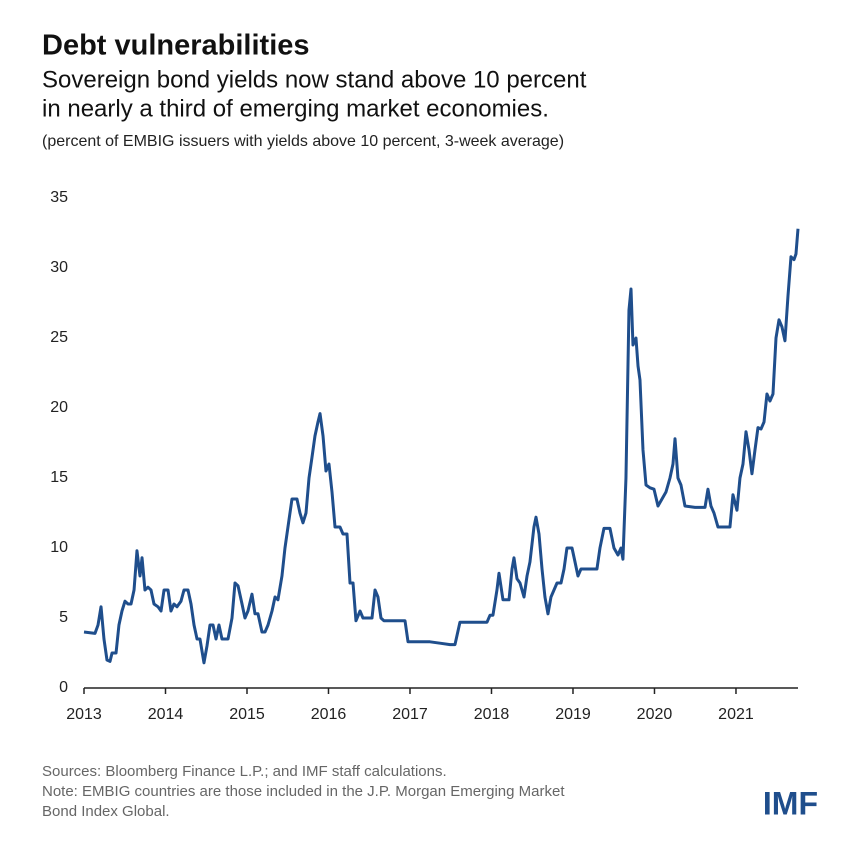 Image resolution: width=854 pixels, height=852 pixels. Describe the element at coordinates (59, 407) in the screenshot. I see `y-tick-label: 20` at that location.